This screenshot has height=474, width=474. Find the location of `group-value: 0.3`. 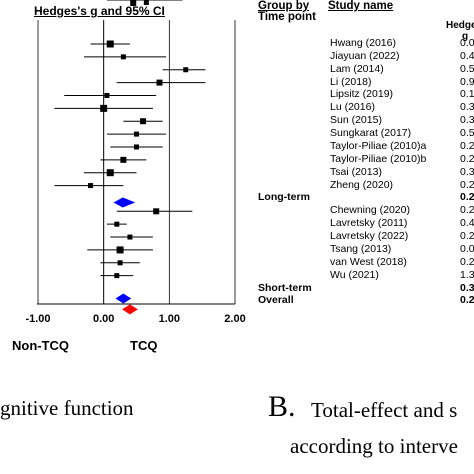

group-value: 0.3 is located at coordinates (467, 287).